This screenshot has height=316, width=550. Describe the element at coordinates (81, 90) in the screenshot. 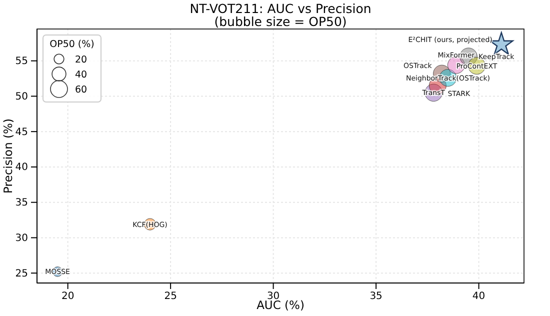

I see `legend-label: 60` at that location.